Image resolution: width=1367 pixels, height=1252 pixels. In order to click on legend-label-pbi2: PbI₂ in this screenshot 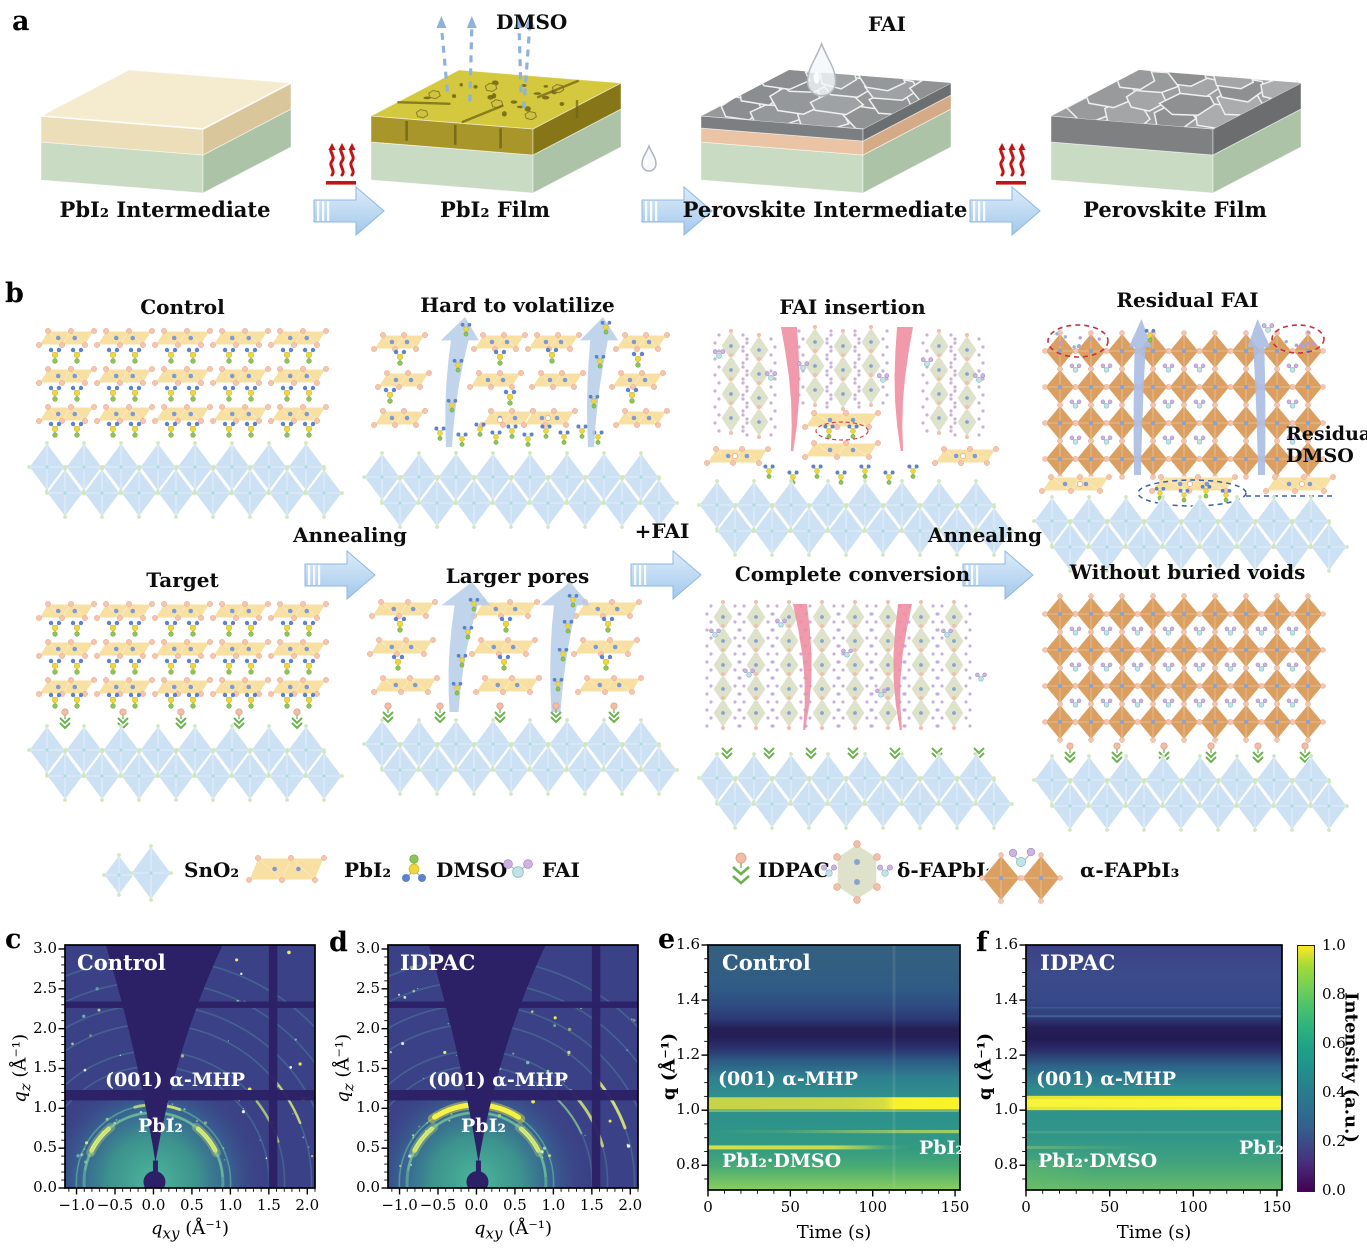, I will do `click(368, 870)`.